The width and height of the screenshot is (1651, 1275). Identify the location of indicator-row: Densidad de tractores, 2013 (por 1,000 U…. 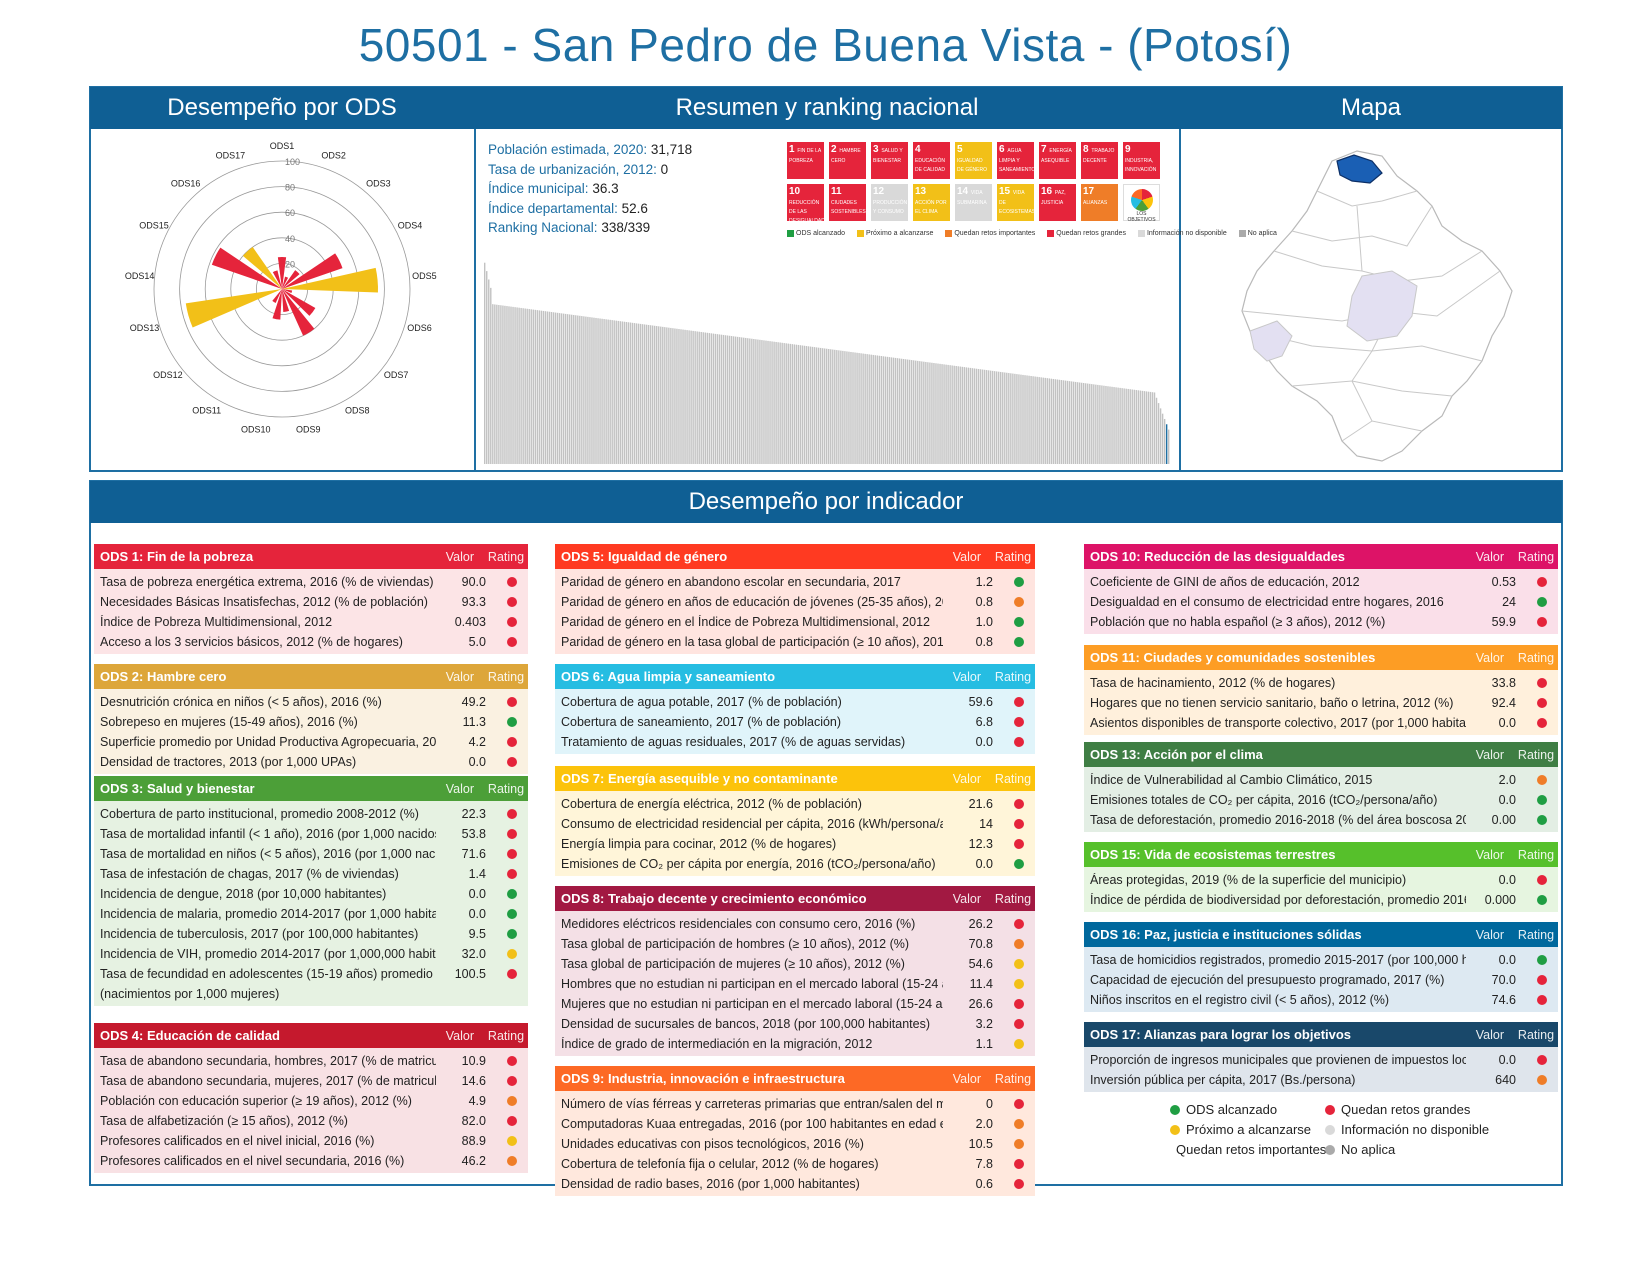
(311, 762).